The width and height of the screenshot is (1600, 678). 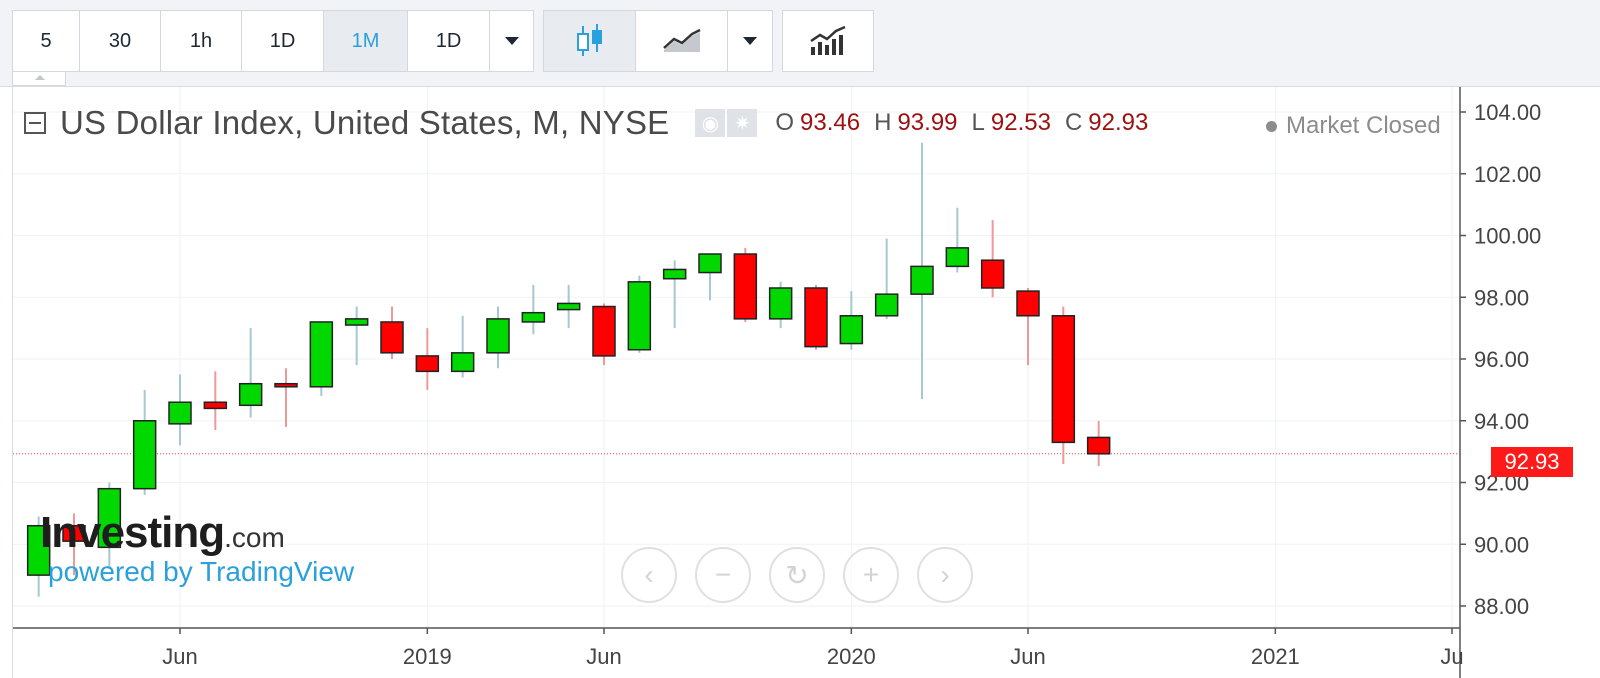 What do you see at coordinates (1501, 421) in the screenshot?
I see `y-tick-label: 94.00` at bounding box center [1501, 421].